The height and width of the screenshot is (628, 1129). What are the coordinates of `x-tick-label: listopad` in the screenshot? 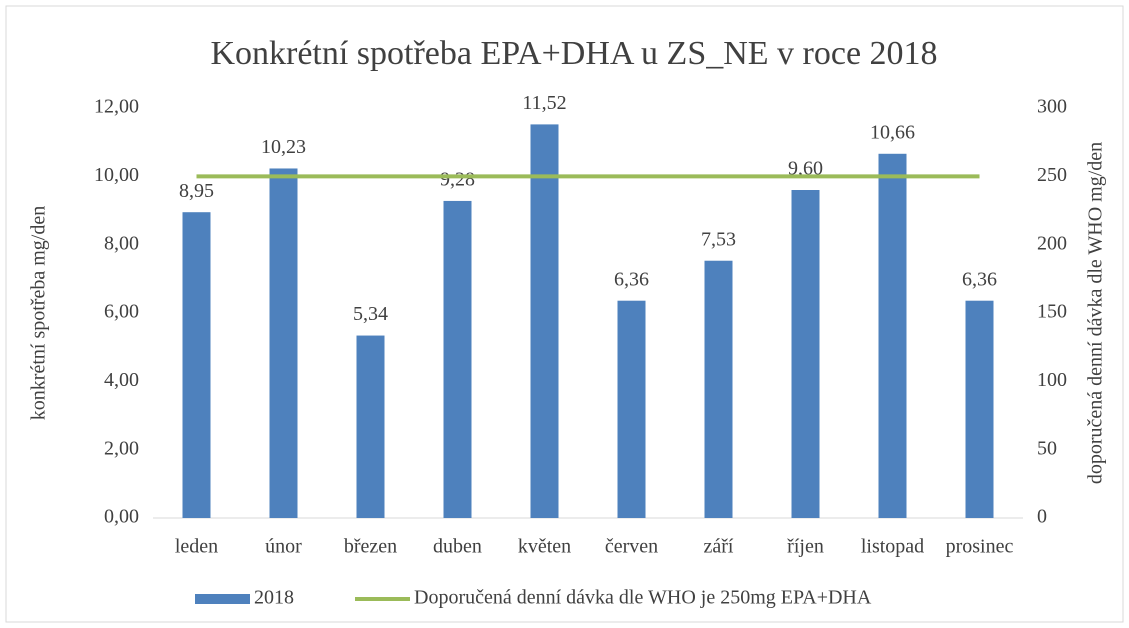 It's located at (892, 547).